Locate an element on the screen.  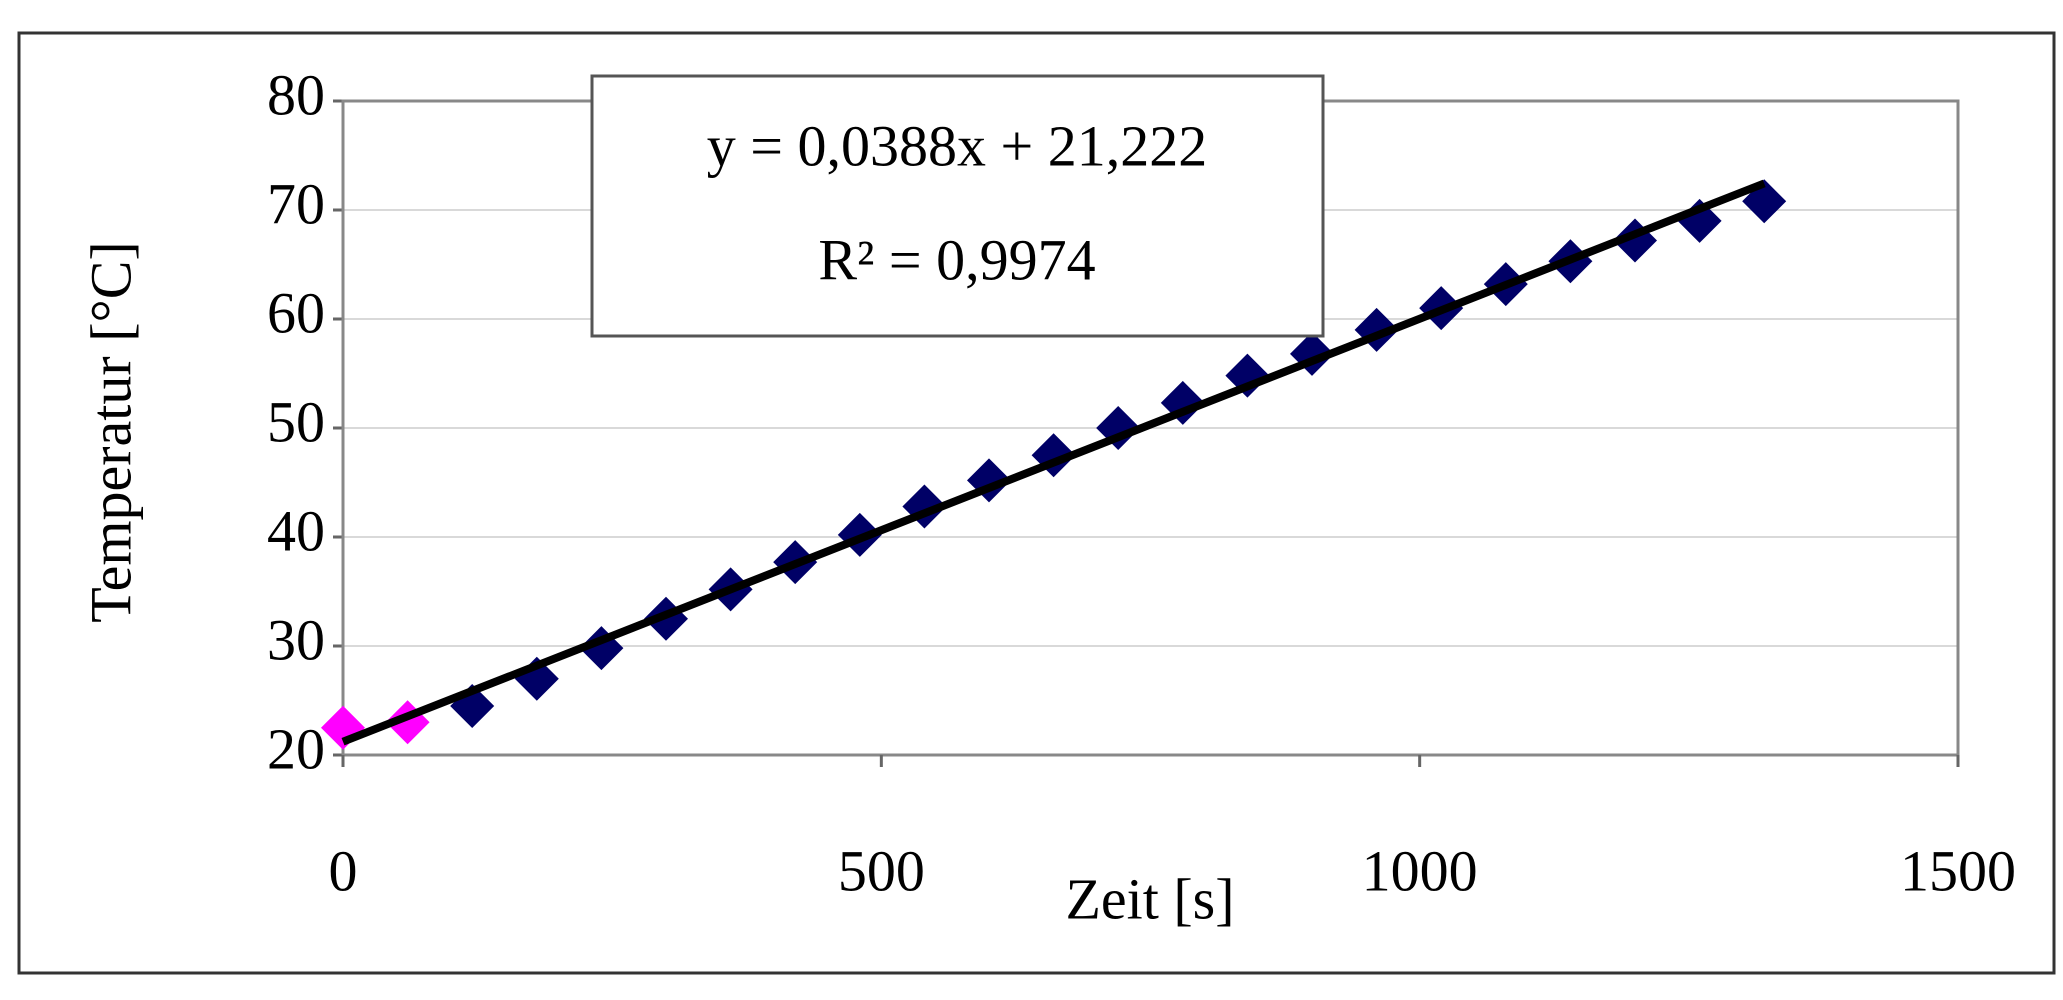
x-tick-label: 0 is located at coordinates (343, 870).